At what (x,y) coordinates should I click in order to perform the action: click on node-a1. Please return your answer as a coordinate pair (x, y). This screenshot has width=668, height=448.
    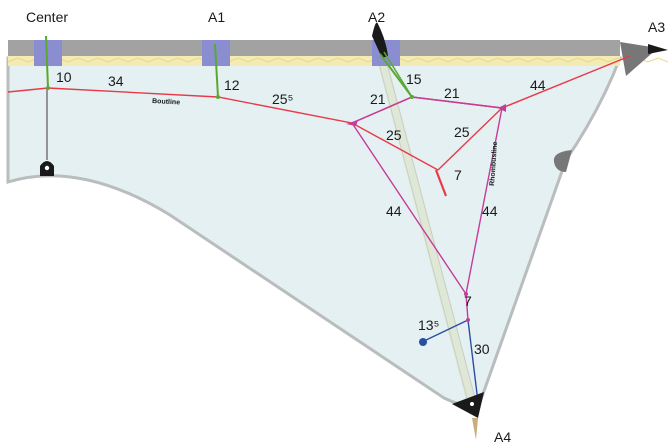
    Looking at the image, I should click on (218, 97).